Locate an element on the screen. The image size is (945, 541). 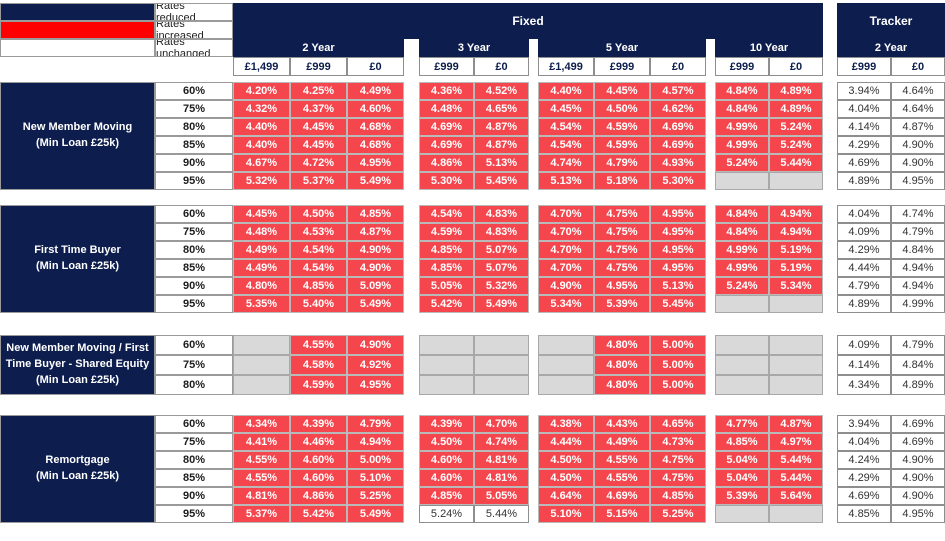
rate-cell: 5.04% is located at coordinates (742, 460).